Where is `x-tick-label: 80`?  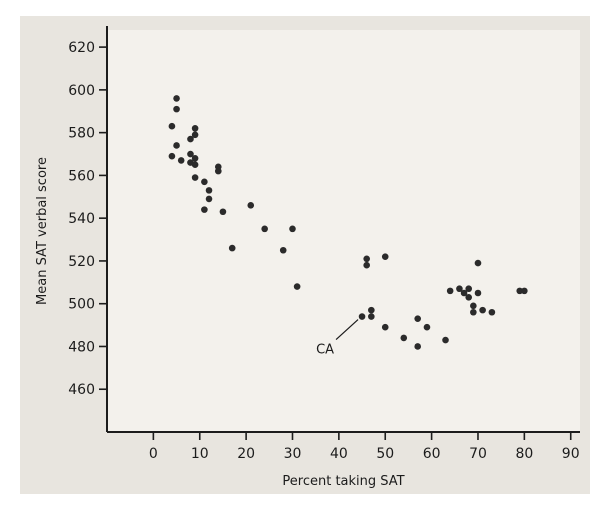
x-tick-label: 80 is located at coordinates (524, 454).